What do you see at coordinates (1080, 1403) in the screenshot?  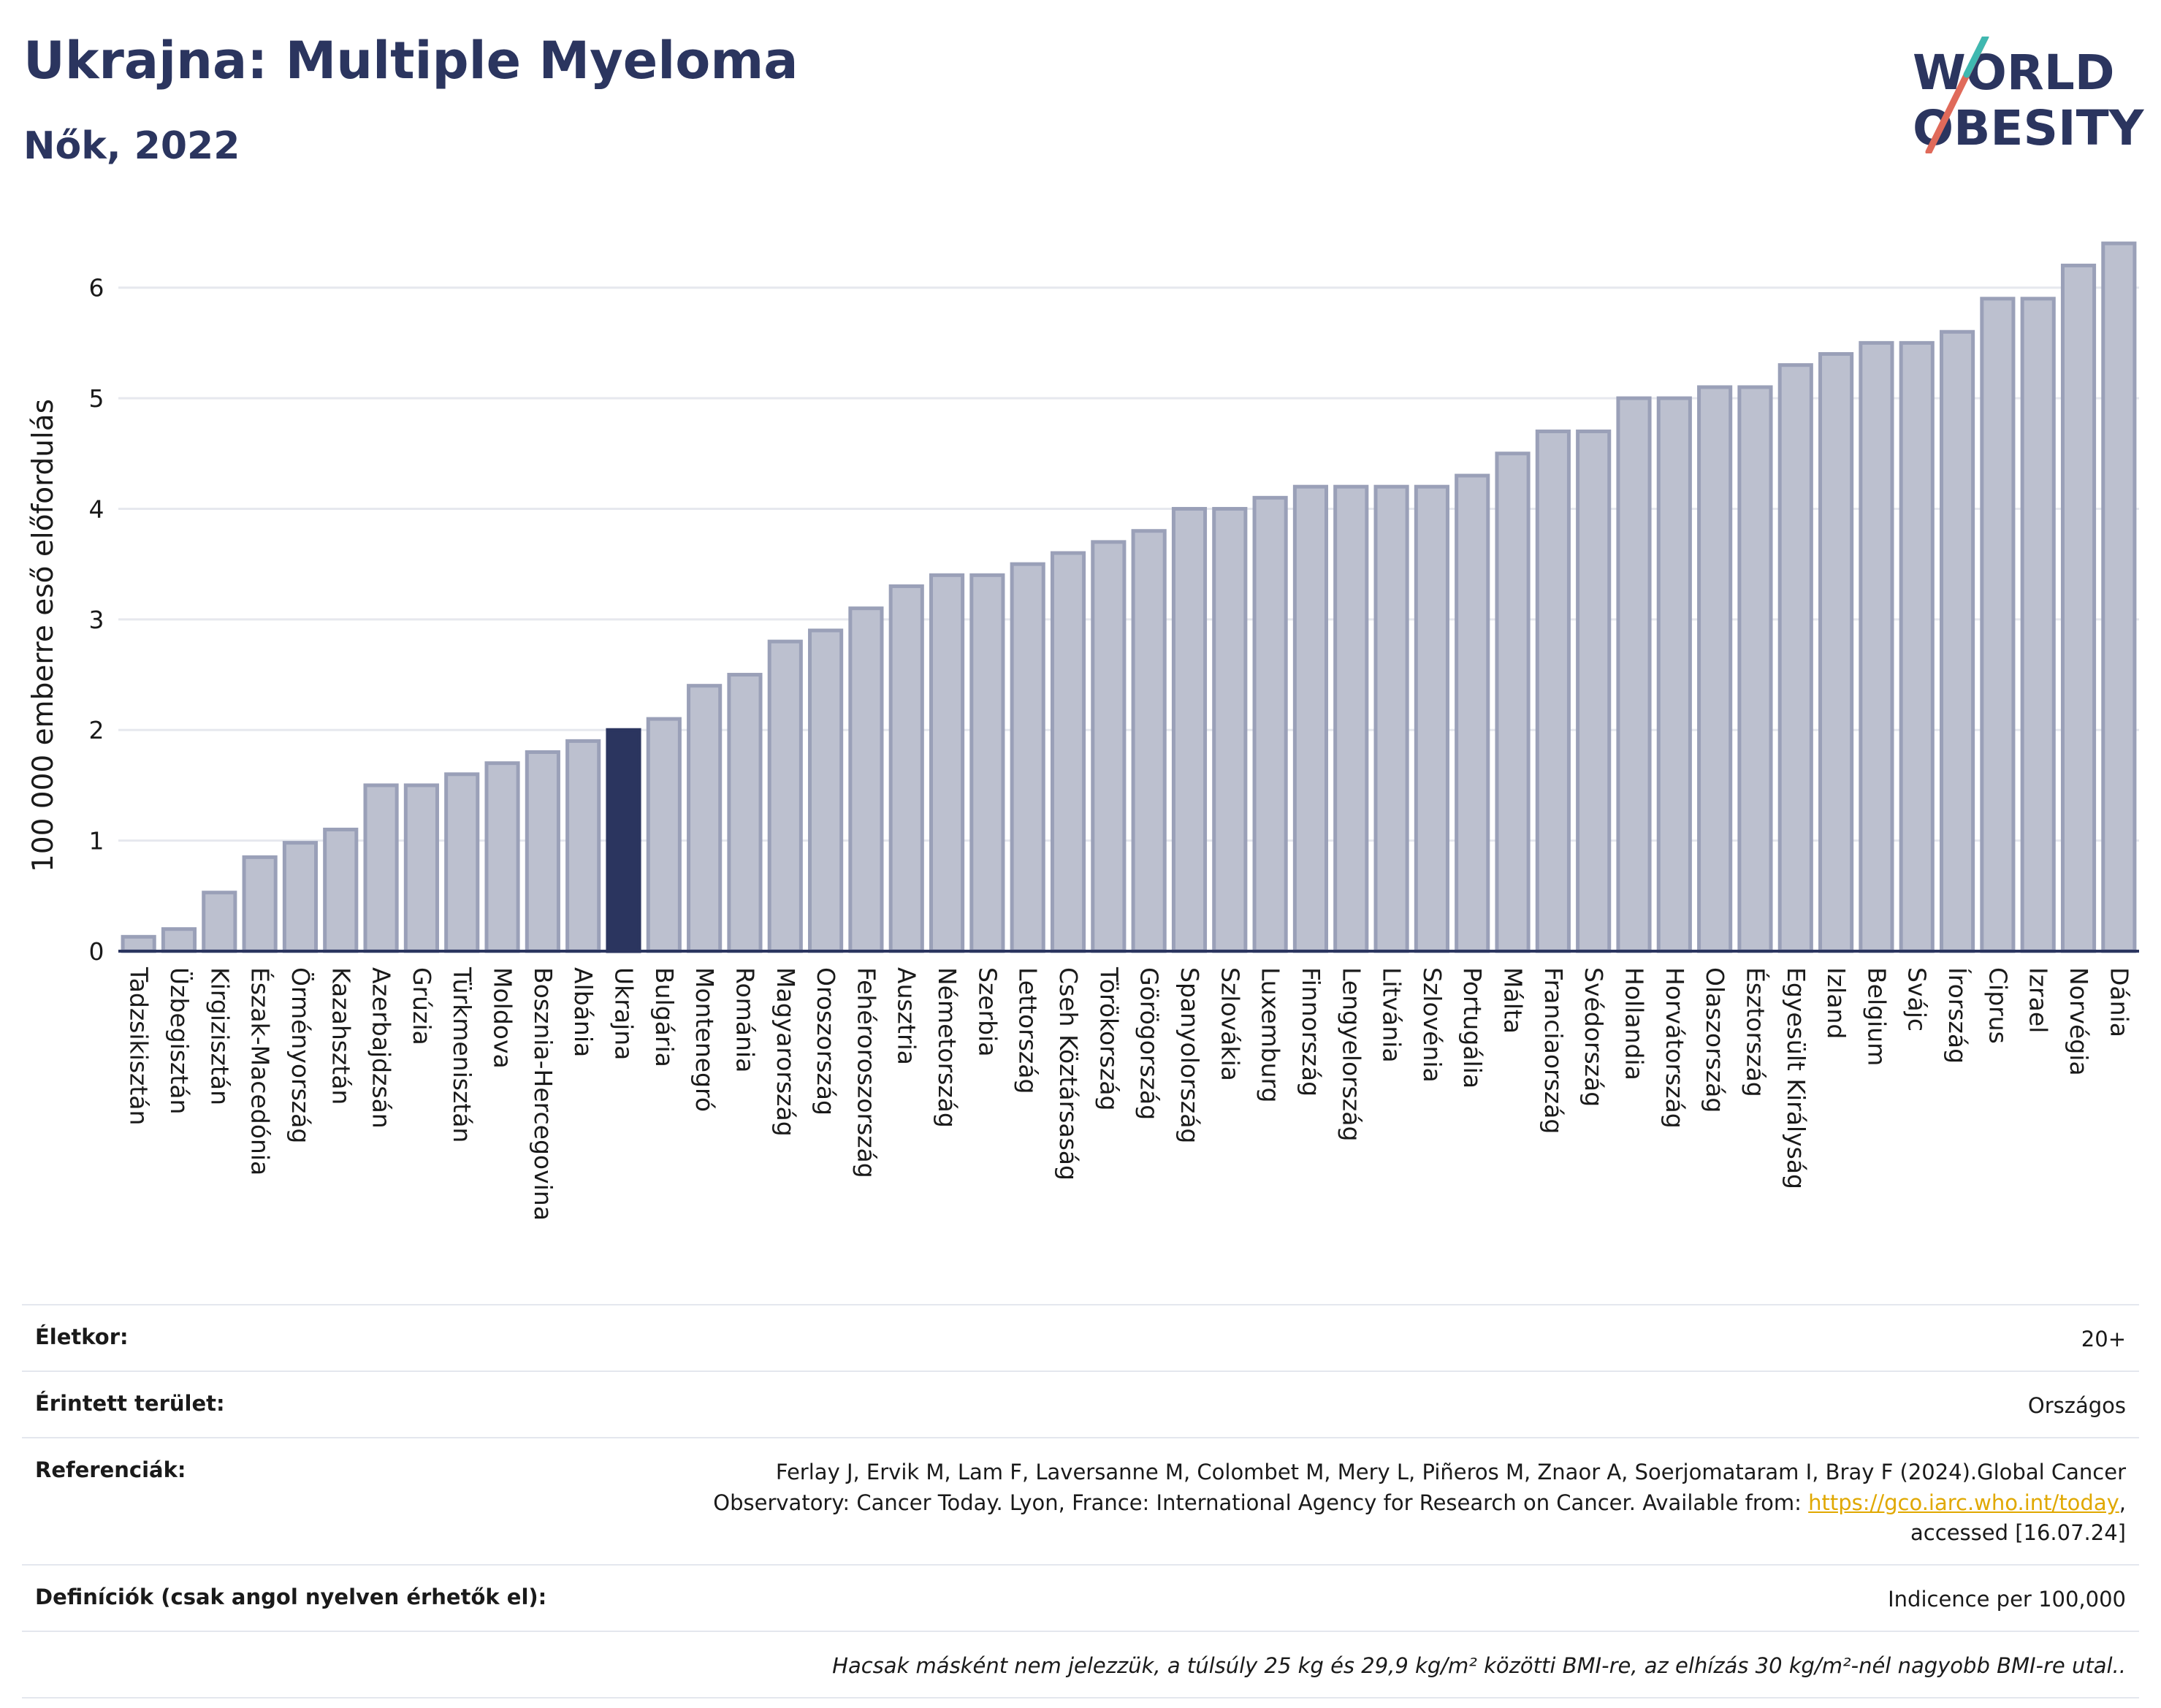 I see `area-row: Érintett terület: Országos` at bounding box center [1080, 1403].